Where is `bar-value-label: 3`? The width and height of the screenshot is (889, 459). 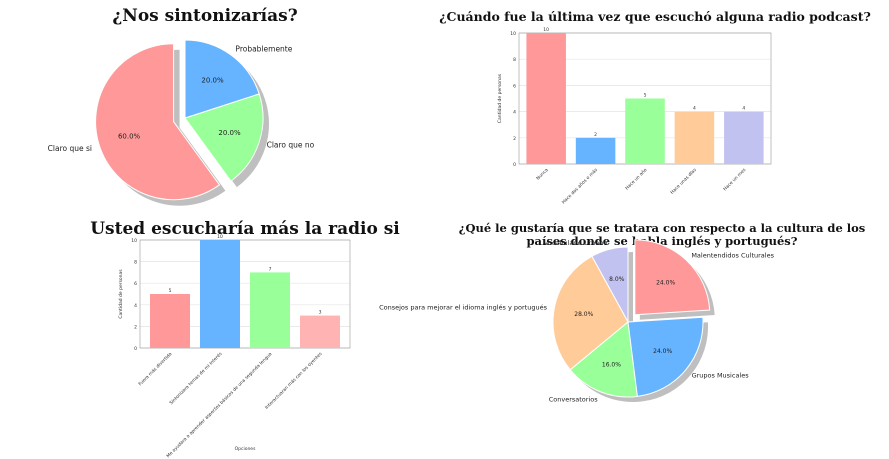 bar-value-label: 3 is located at coordinates (320, 313).